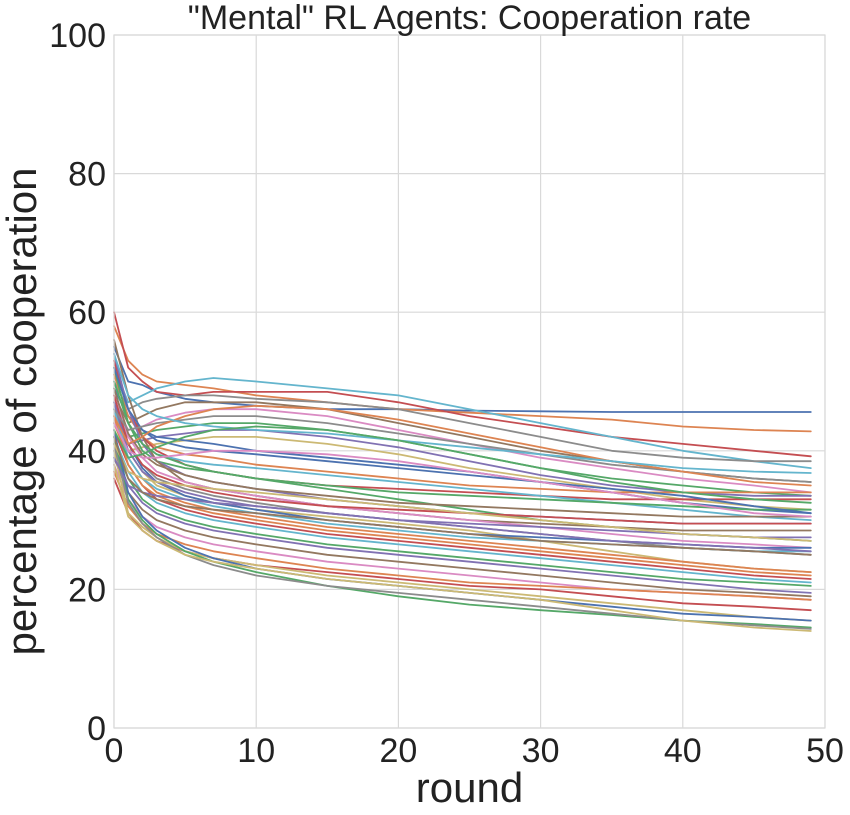 The width and height of the screenshot is (850, 815). What do you see at coordinates (87, 175) in the screenshot?
I see `y-tick-label: 80` at bounding box center [87, 175].